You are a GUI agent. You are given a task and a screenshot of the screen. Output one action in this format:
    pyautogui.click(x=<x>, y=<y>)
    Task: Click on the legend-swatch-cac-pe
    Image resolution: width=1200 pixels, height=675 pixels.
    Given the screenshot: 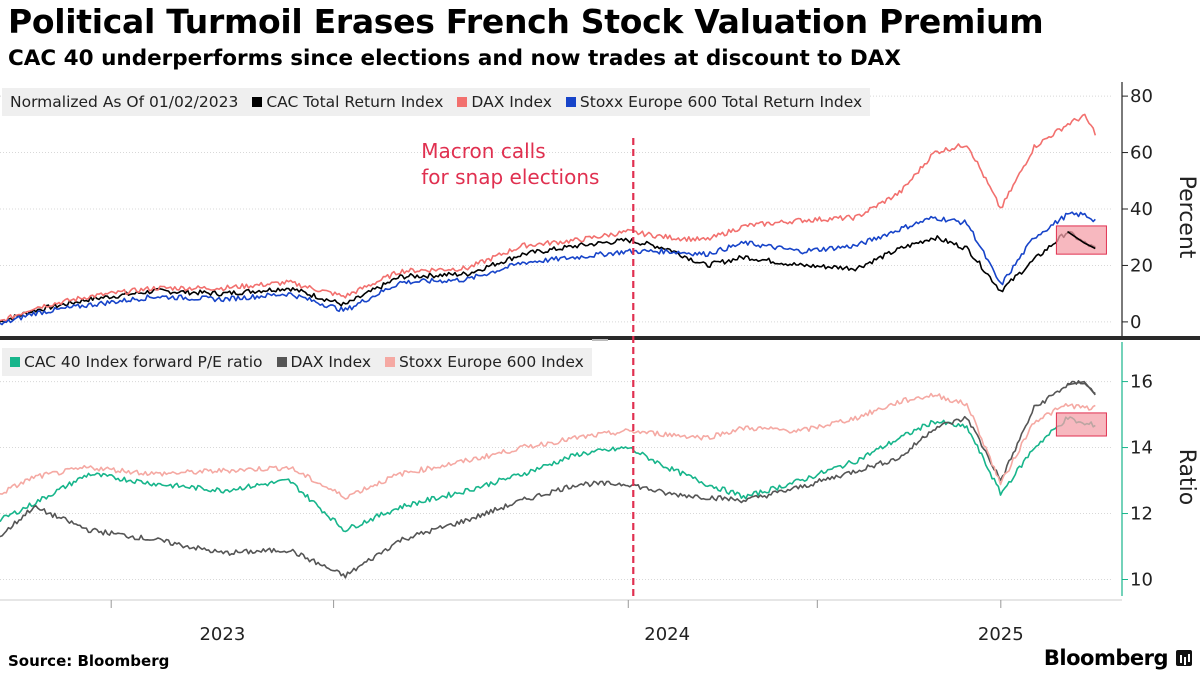 What is the action you would take?
    pyautogui.click(x=15, y=362)
    